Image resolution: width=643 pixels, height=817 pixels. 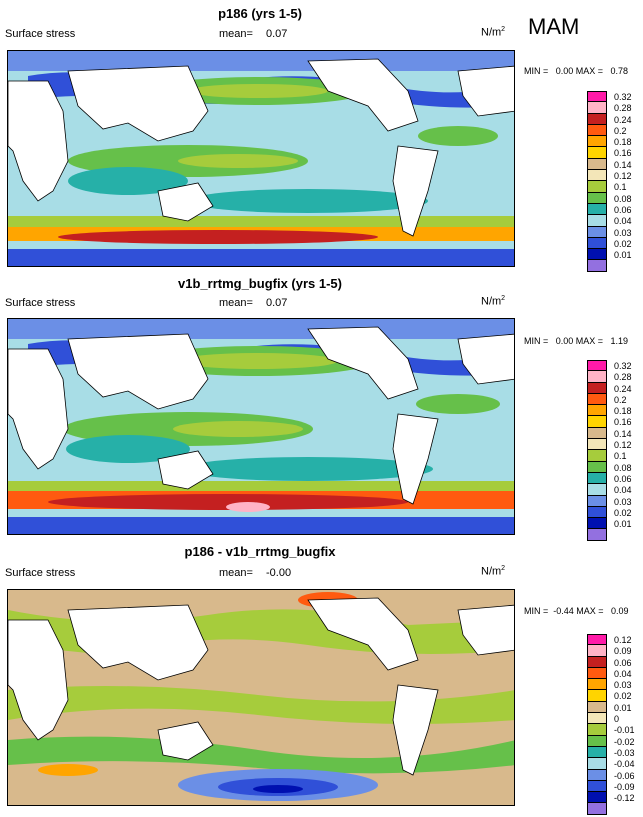 I want to click on diff-sw-high, so click(x=68, y=770).